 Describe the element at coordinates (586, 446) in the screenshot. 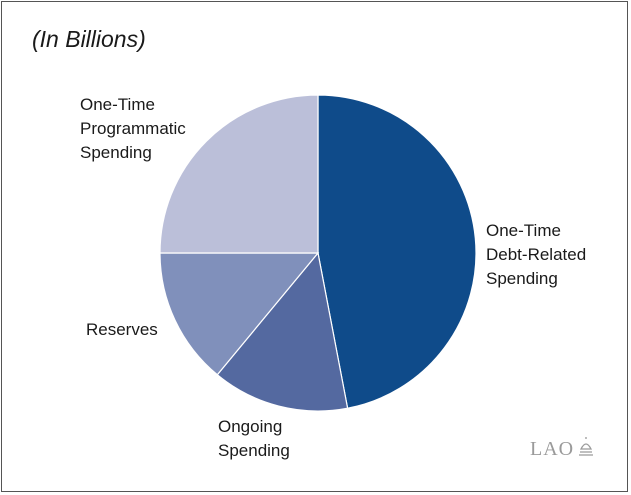

I see `dome-icon` at that location.